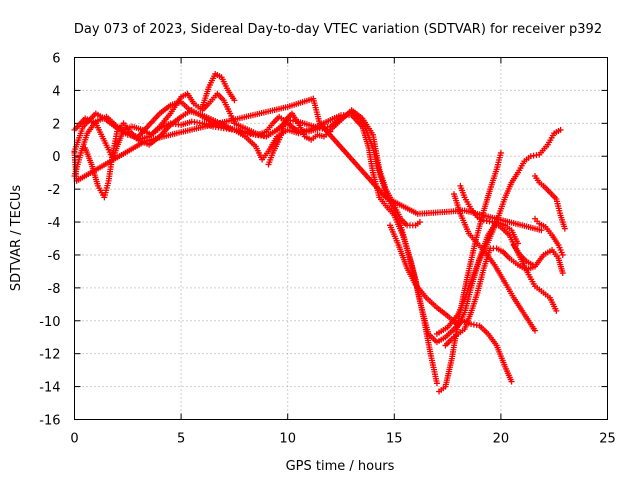 This screenshot has width=640, height=480. Describe the element at coordinates (54, 256) in the screenshot. I see `y-tick-label: -6` at that location.